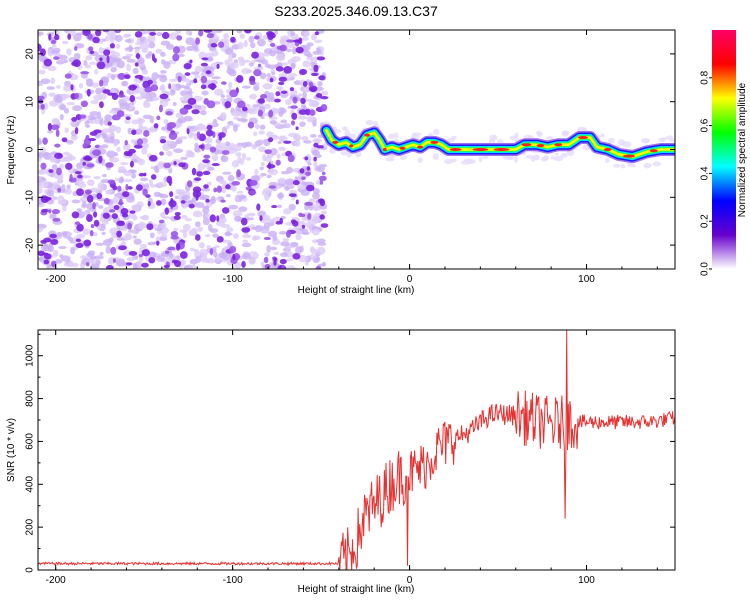 This screenshot has width=750, height=600. Describe the element at coordinates (410, 279) in the screenshot. I see `top-x-tick-label: 0` at that location.